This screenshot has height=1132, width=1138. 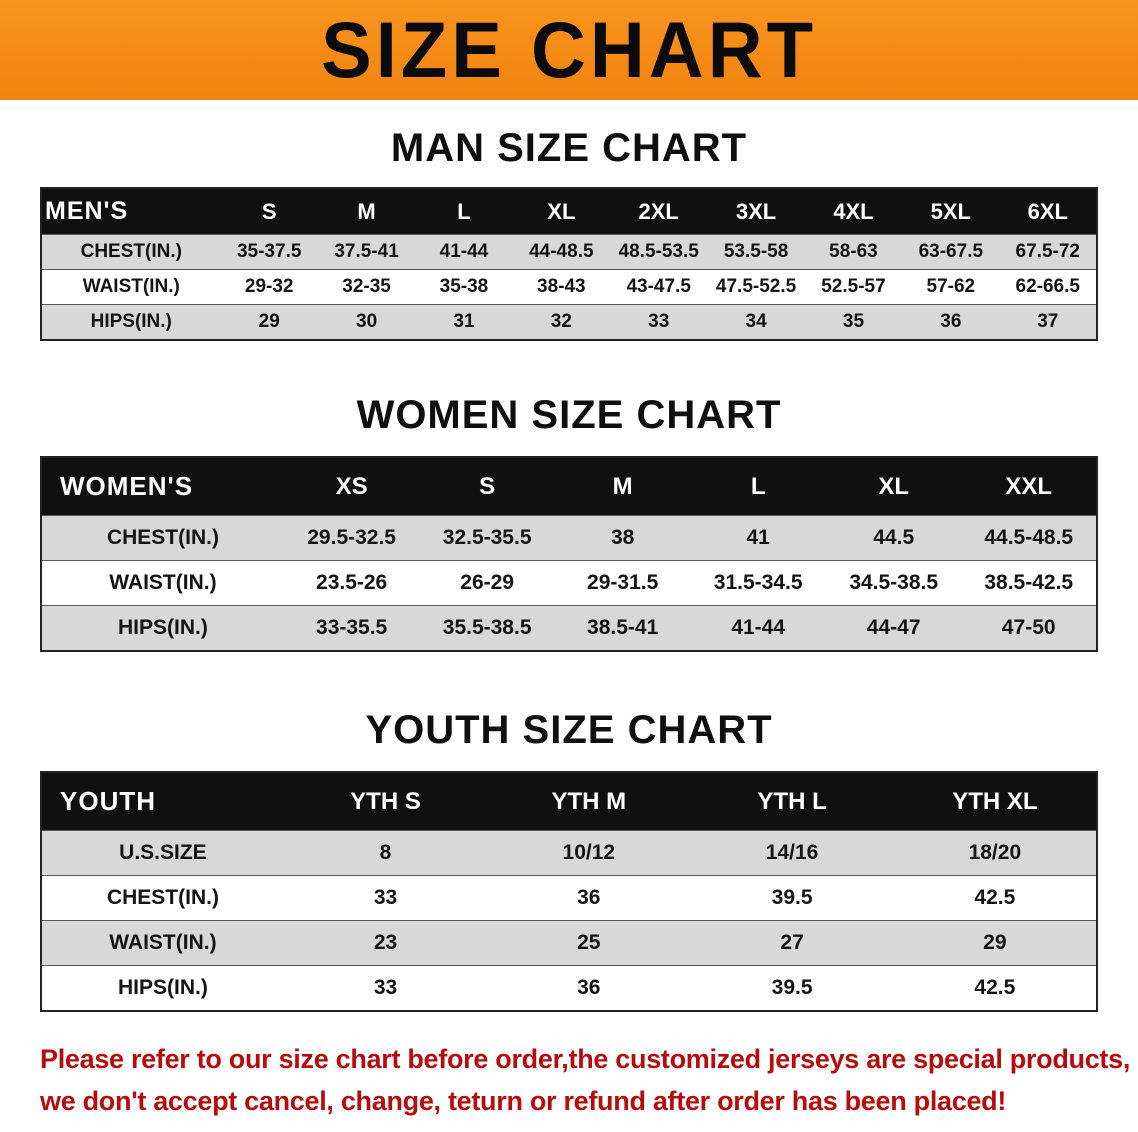 What do you see at coordinates (569, 943) in the screenshot?
I see `table-row: WAIST(IN.) 23 25 27 29` at bounding box center [569, 943].